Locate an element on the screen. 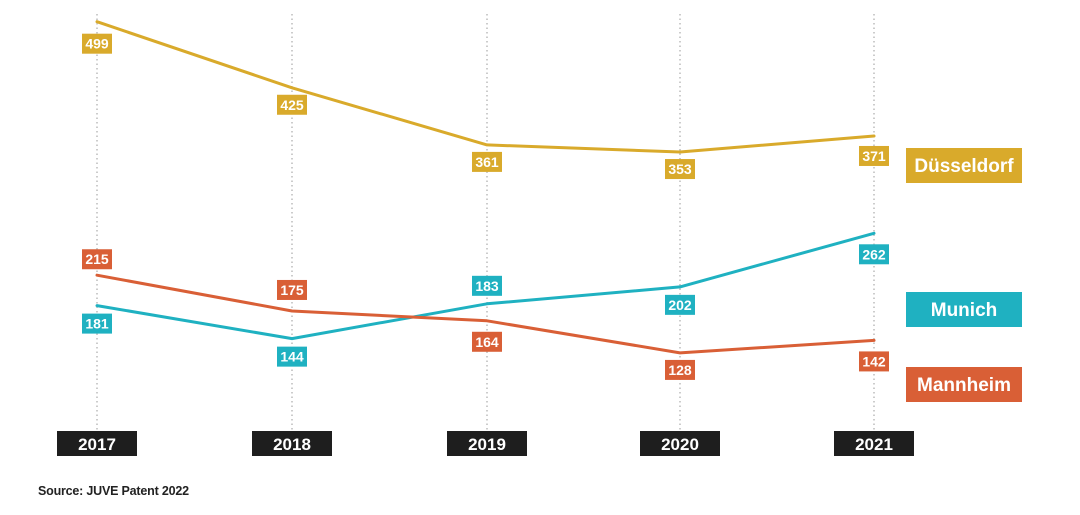  data-label-mannheim-2017: 215 is located at coordinates (97, 259).